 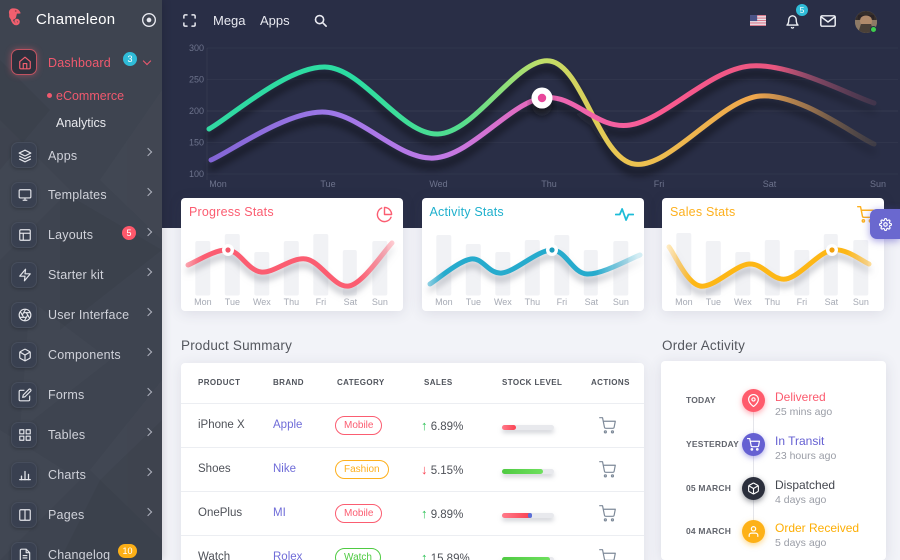 What do you see at coordinates (196, 48) in the screenshot?
I see `svg-text: 300` at bounding box center [196, 48].